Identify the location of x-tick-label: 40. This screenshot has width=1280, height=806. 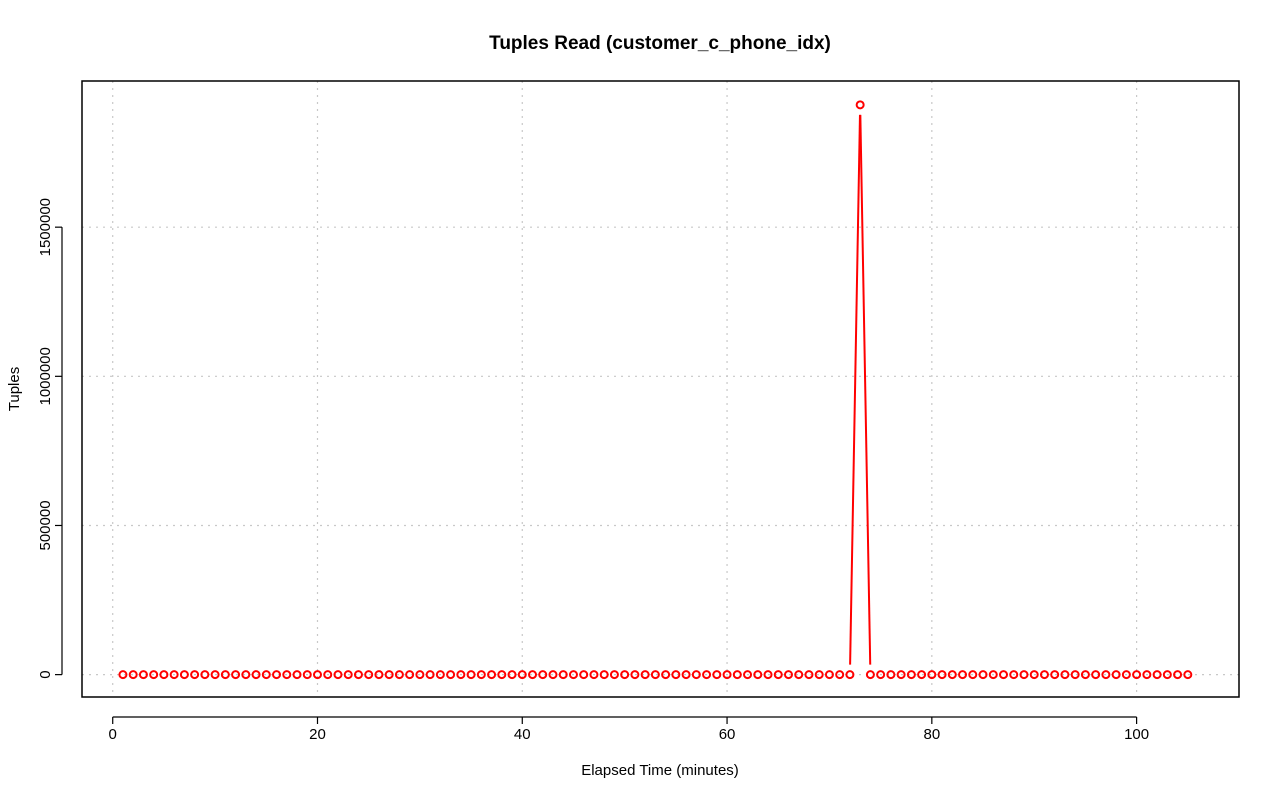
(522, 734).